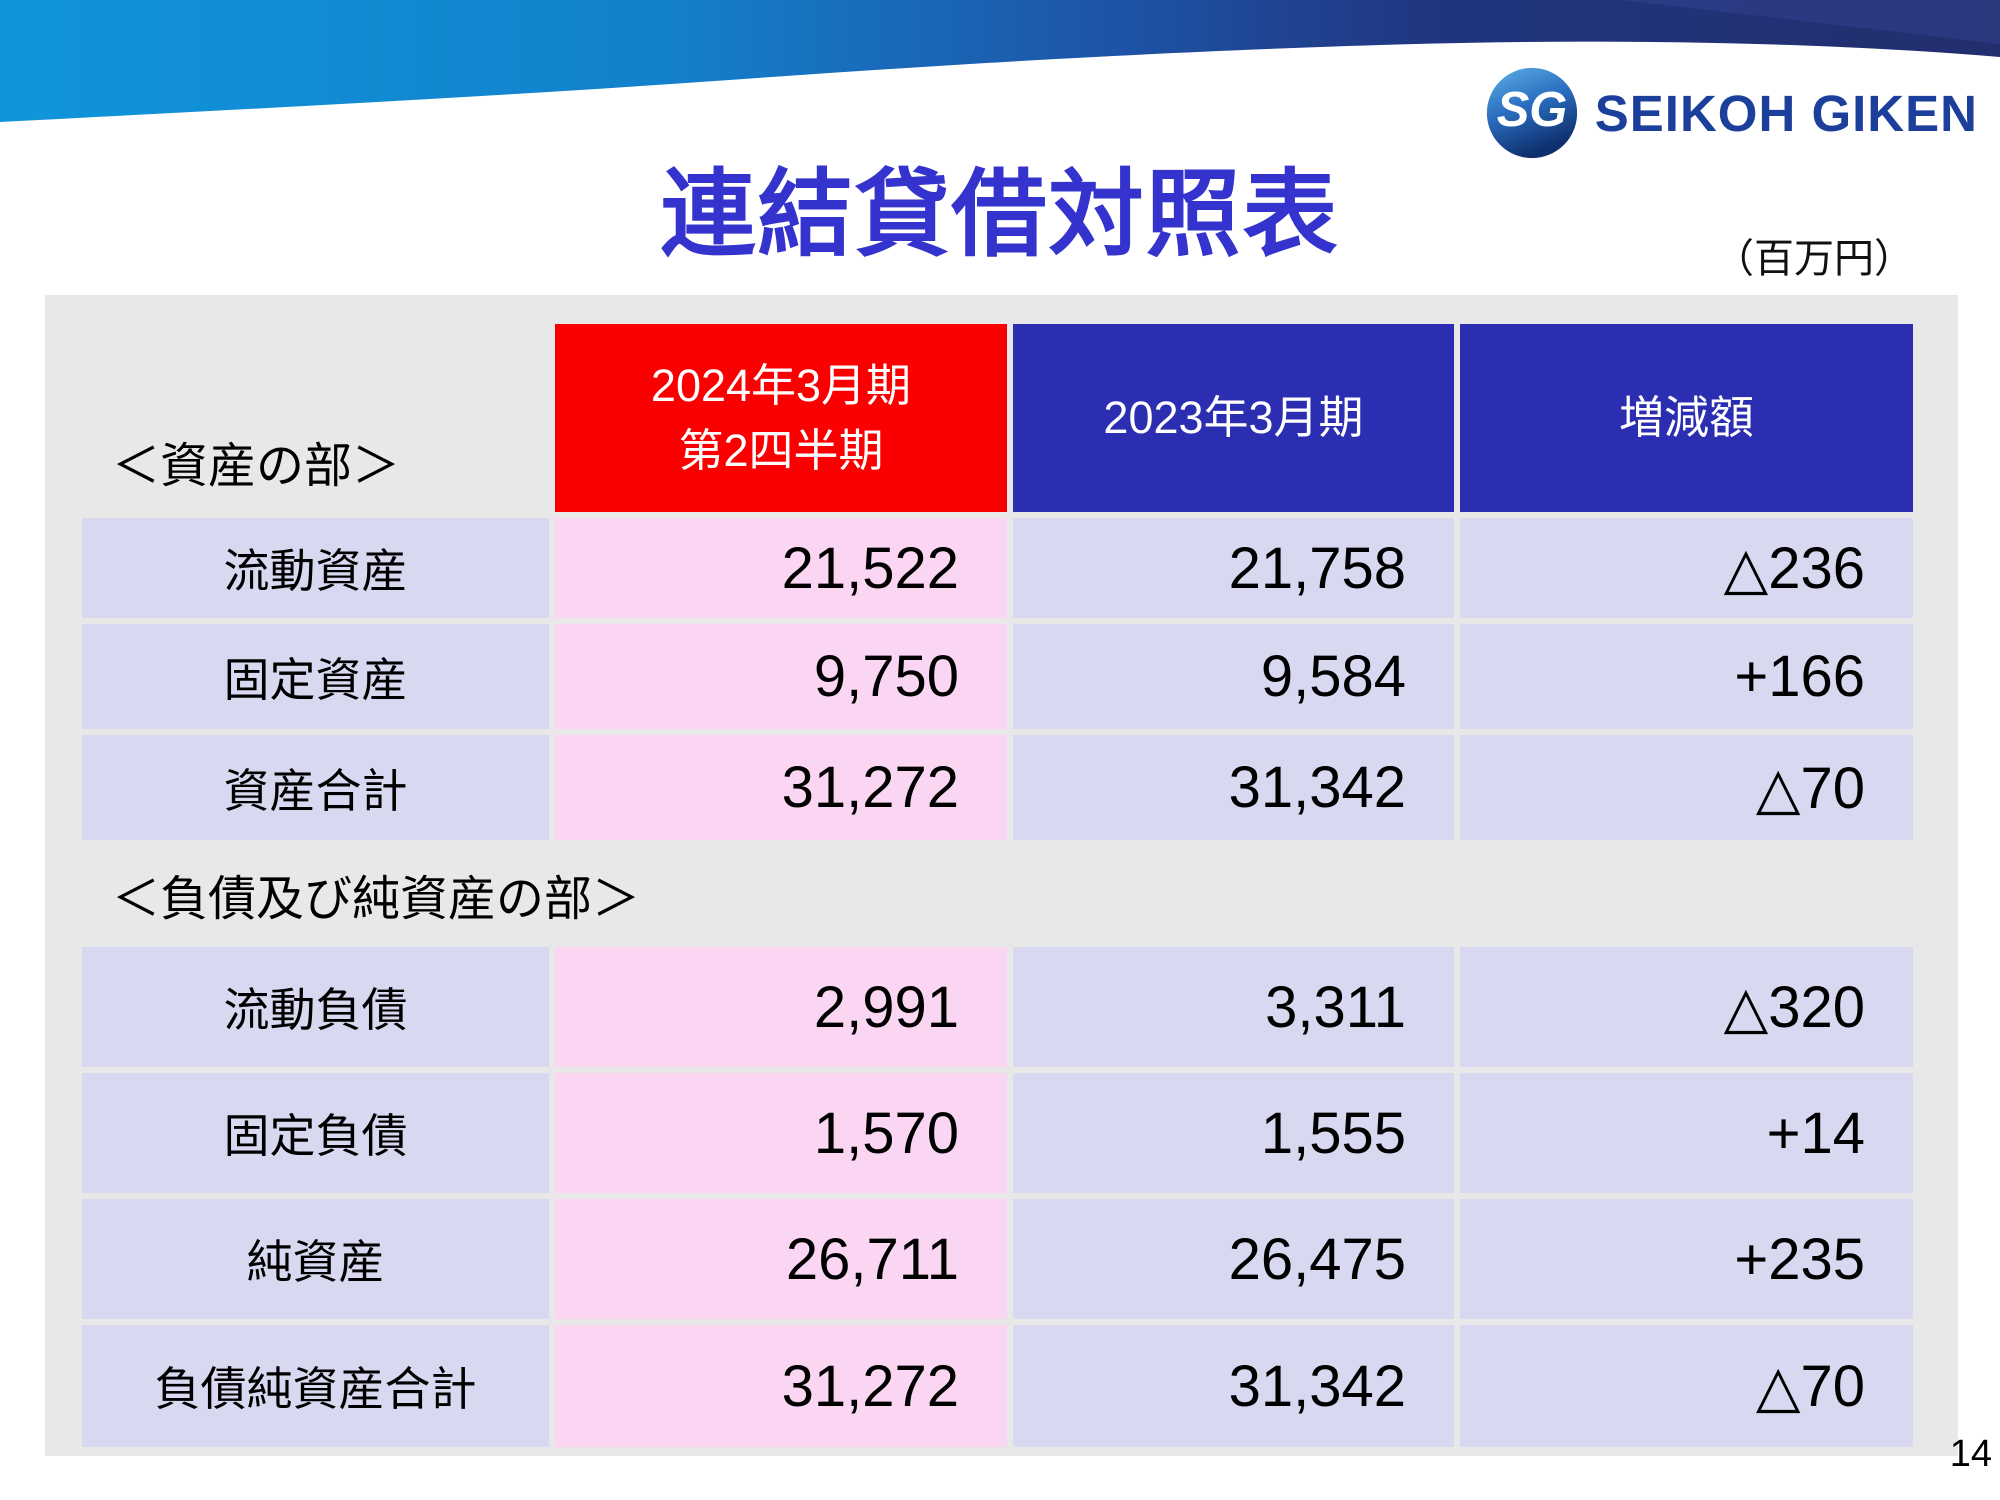  What do you see at coordinates (256, 466) in the screenshot?
I see `section-assets-label: ＜資産の部＞` at bounding box center [256, 466].